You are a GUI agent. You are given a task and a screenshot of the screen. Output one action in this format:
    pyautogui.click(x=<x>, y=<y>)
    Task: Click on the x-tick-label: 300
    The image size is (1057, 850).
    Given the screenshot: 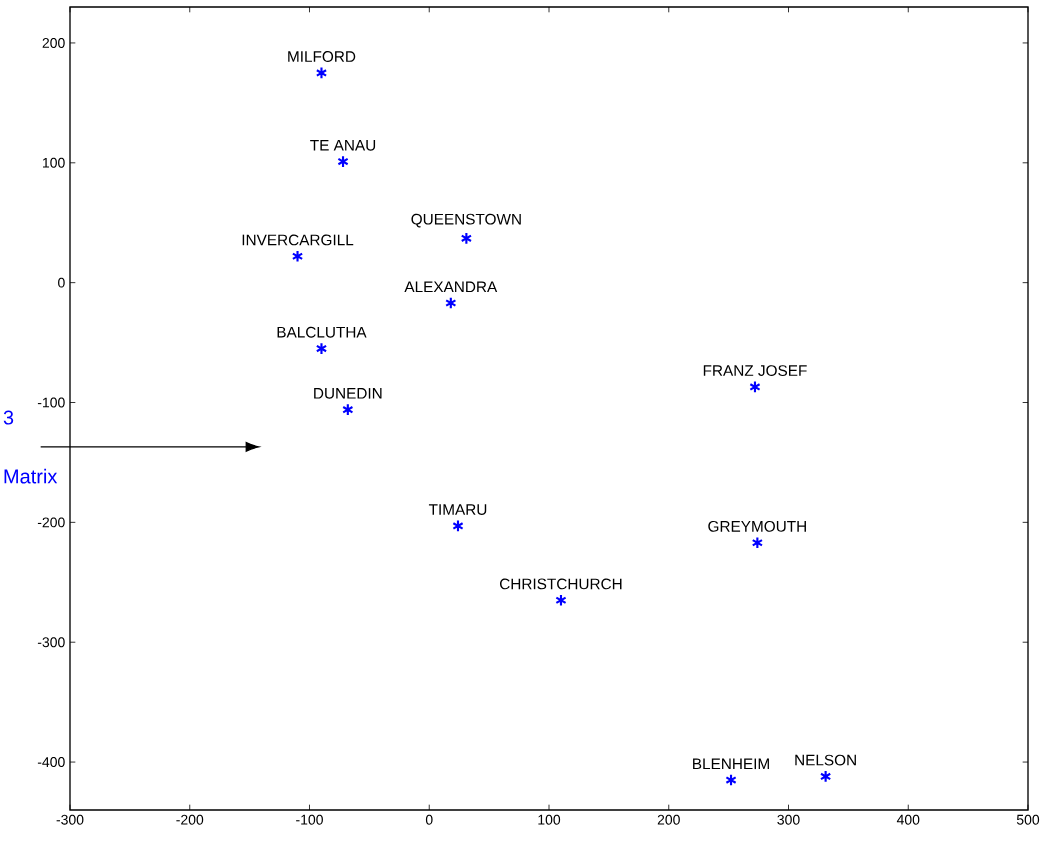 What is the action you would take?
    pyautogui.click(x=788, y=819)
    